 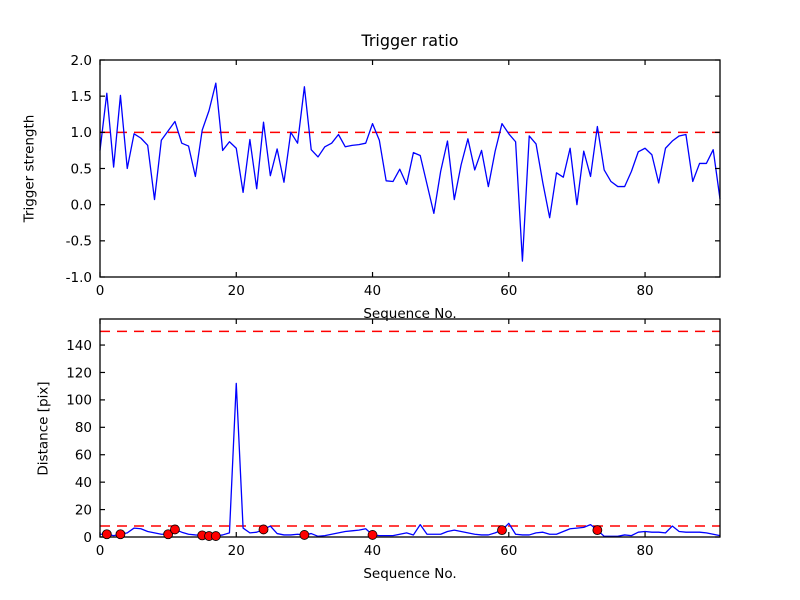 I want to click on y-tick-label: 120, so click(x=79, y=373).